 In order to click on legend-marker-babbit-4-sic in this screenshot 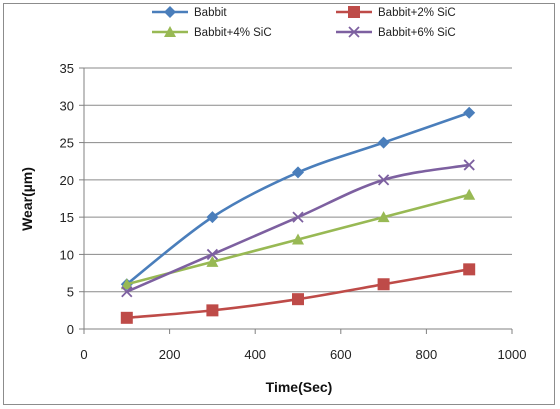, I will do `click(170, 31)`.